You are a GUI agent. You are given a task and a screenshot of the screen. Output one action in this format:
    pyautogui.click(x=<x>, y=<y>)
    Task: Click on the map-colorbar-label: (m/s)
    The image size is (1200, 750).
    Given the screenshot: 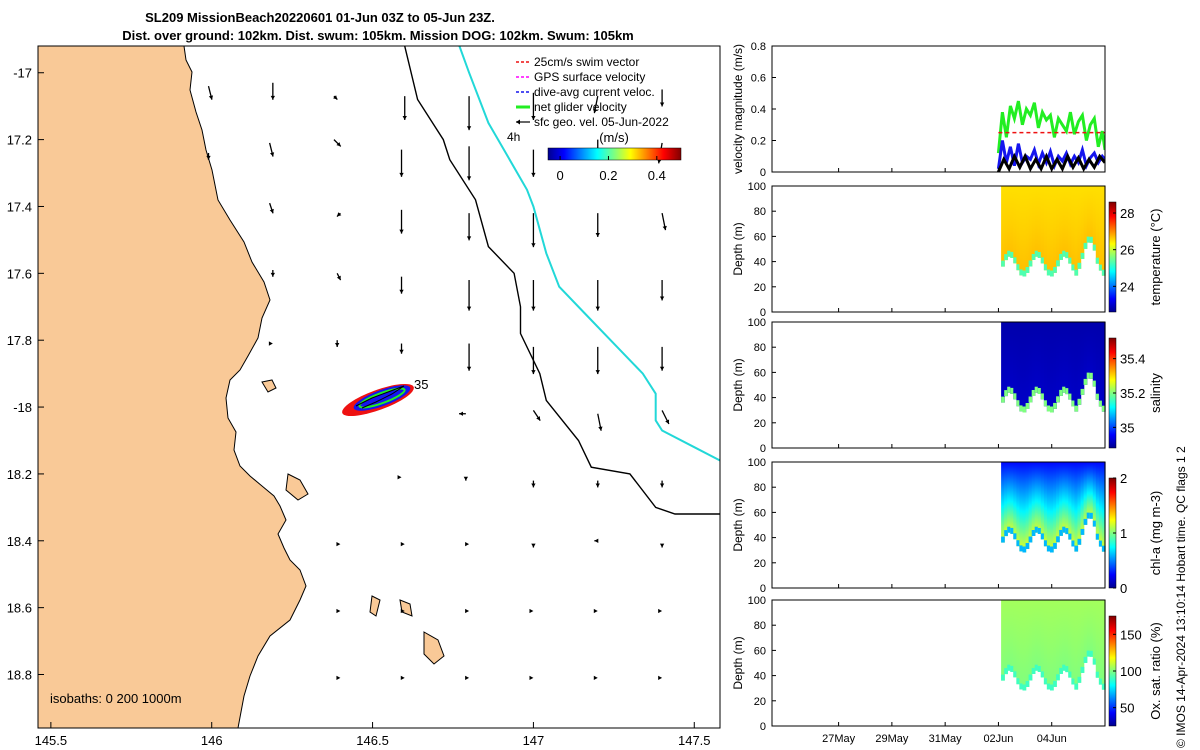 What is the action you would take?
    pyautogui.click(x=614, y=137)
    